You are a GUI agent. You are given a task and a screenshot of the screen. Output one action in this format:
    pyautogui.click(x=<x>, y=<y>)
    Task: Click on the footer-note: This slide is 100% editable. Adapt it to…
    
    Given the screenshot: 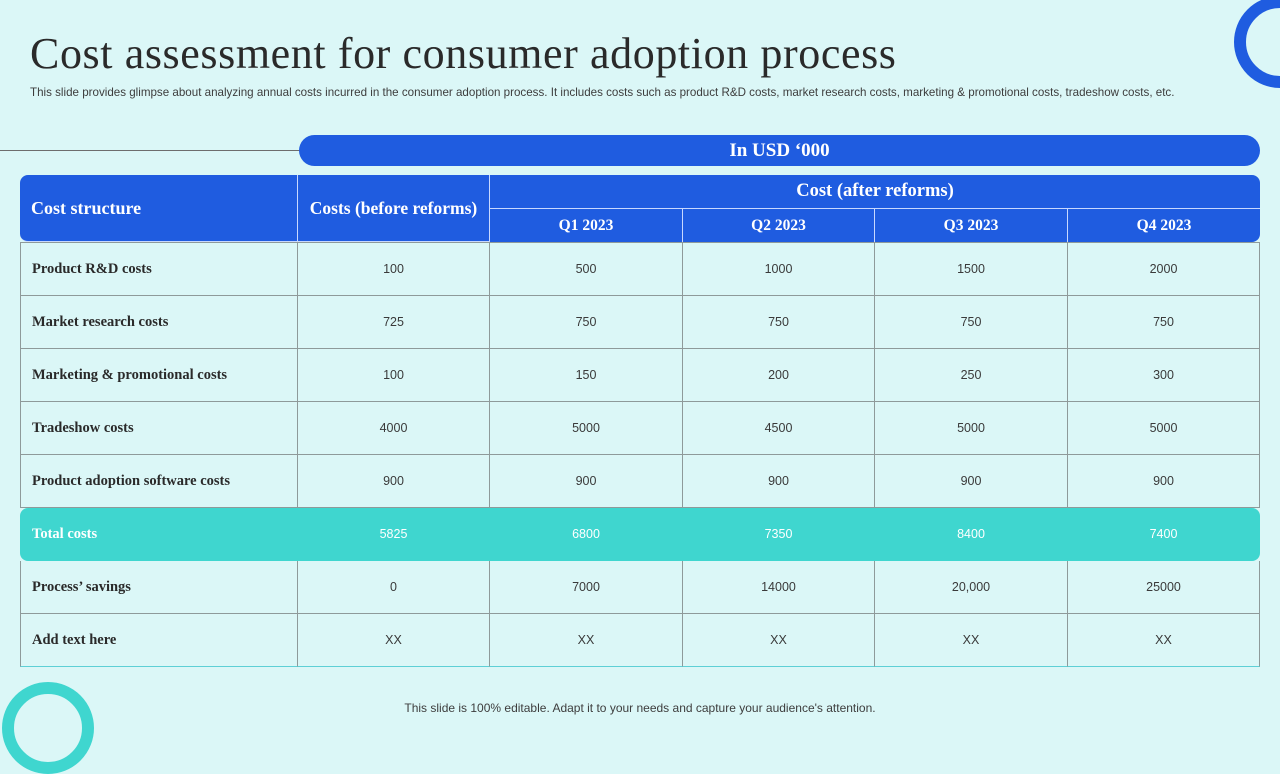 What is the action you would take?
    pyautogui.click(x=640, y=708)
    